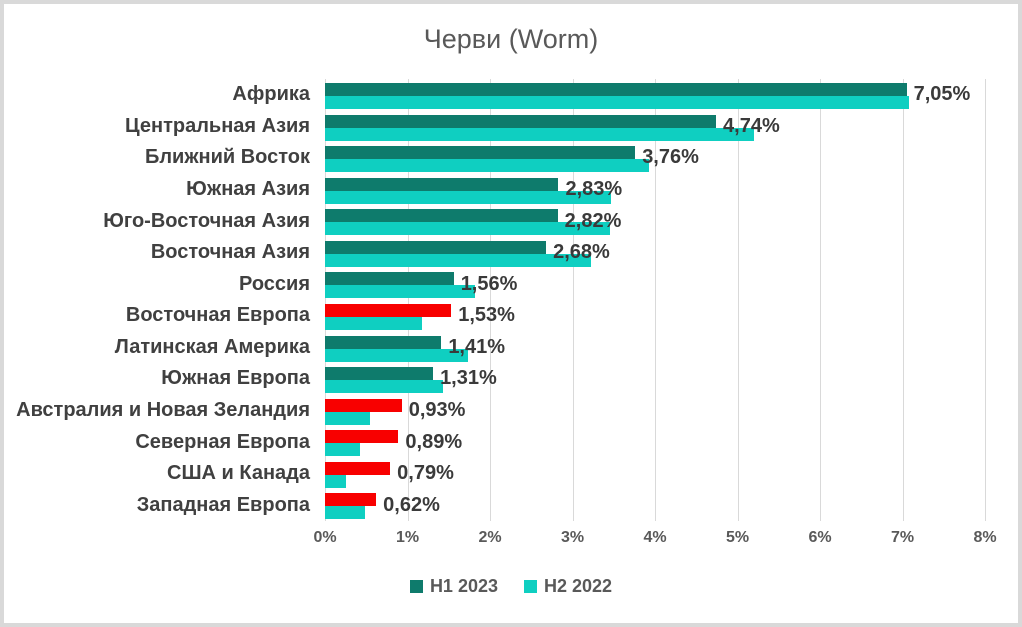 Image resolution: width=1022 pixels, height=627 pixels. I want to click on value-label: 0,89%, so click(434, 441).